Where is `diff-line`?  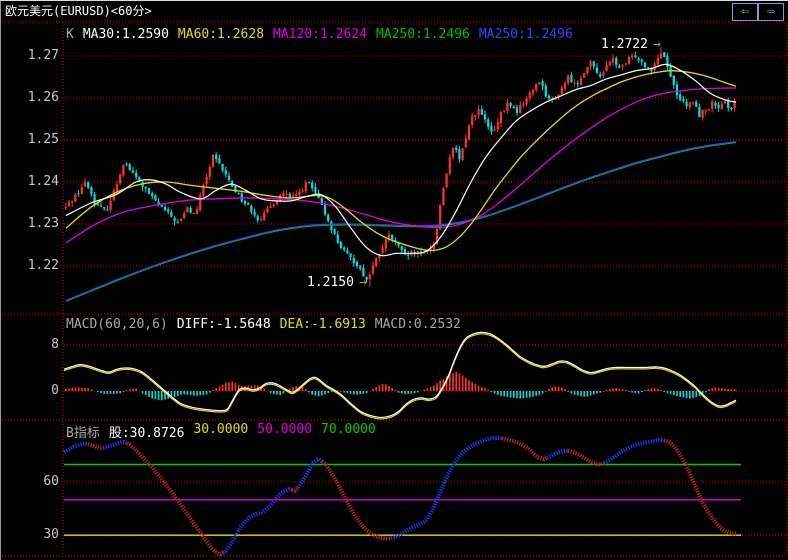 diff-line is located at coordinates (400, 375).